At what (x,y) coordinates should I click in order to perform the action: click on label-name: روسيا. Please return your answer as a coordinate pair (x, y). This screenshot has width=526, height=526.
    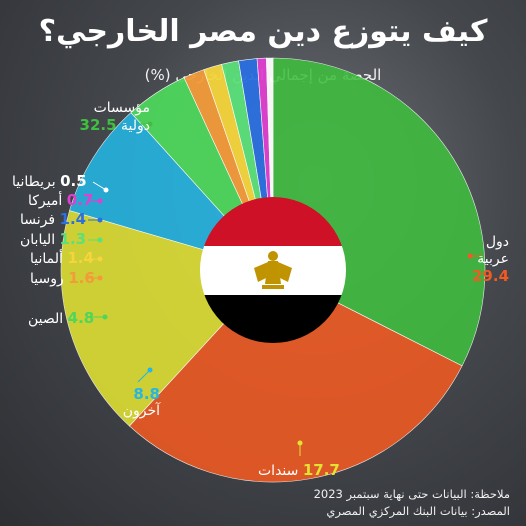
    Looking at the image, I should click on (47, 279).